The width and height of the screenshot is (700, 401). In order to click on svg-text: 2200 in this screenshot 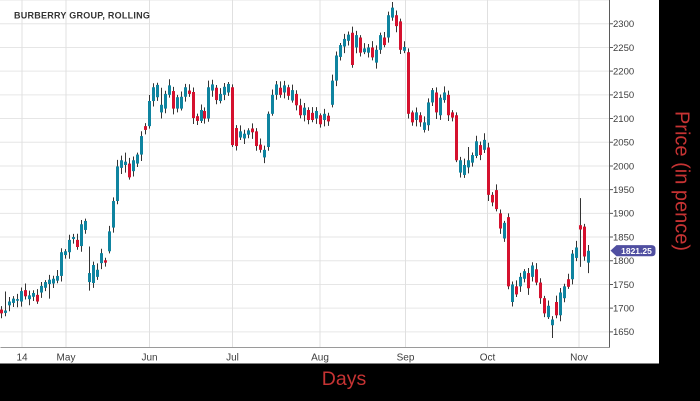, I will do `click(623, 71)`.